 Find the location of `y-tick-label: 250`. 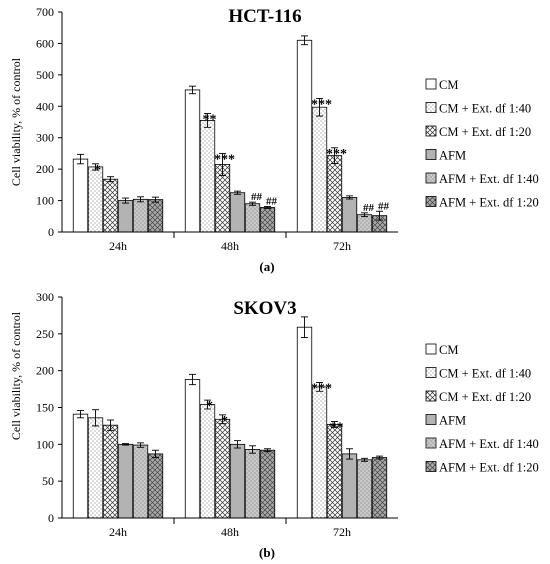

y-tick-label: 250 is located at coordinates (45, 334).